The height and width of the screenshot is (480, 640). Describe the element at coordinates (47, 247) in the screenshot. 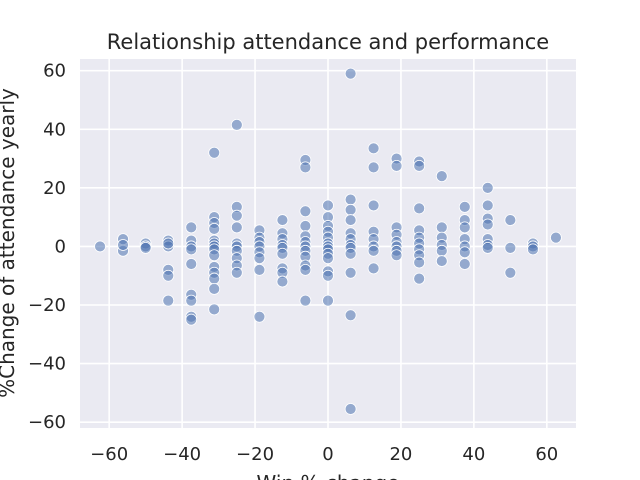

I see `y-tick-labels: −60 −40 −20 0 20 40 60` at that location.